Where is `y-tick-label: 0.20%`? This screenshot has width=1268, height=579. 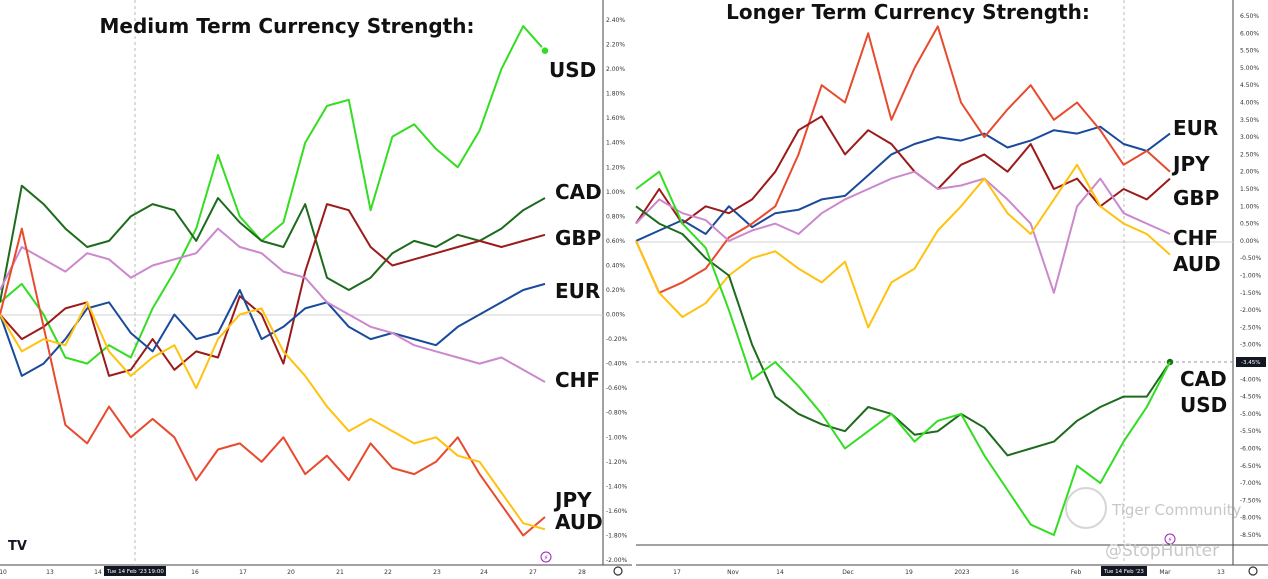
y-tick-label: 0.20% is located at coordinates (615, 290).